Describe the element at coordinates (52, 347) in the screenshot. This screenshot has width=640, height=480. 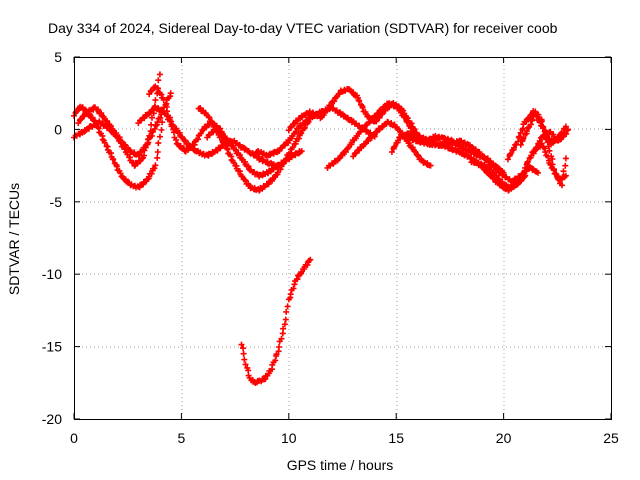
I see `y-tick-label: -15` at that location.